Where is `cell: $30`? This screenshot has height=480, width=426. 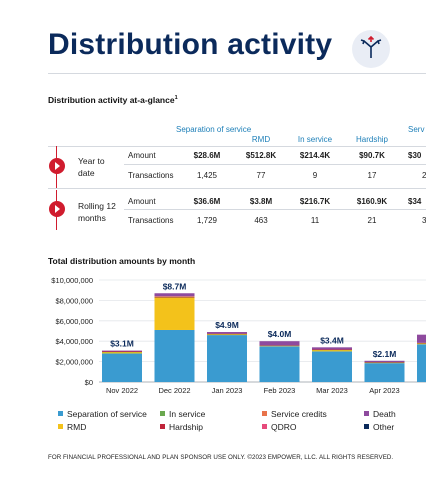
cell: $30 is located at coordinates (415, 155).